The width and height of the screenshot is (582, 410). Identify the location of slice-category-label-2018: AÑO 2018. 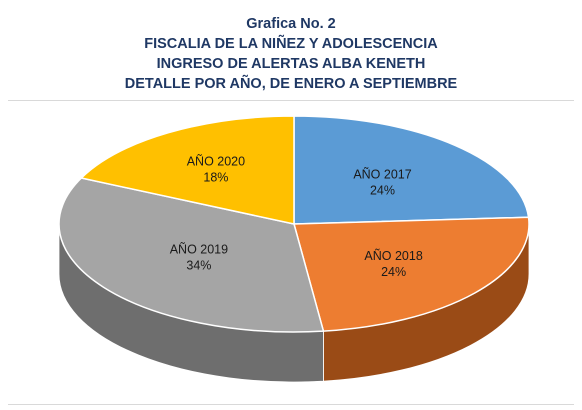
(393, 256).